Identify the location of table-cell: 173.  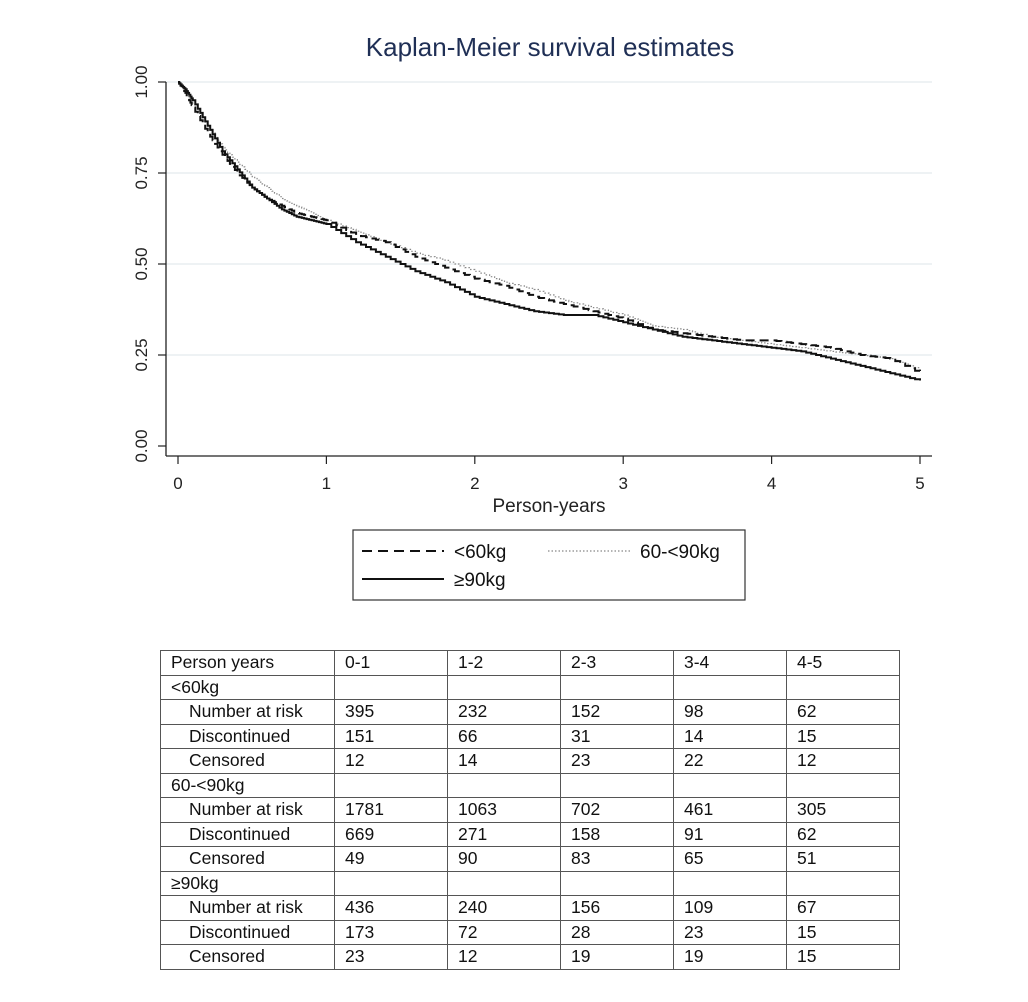
(391, 932).